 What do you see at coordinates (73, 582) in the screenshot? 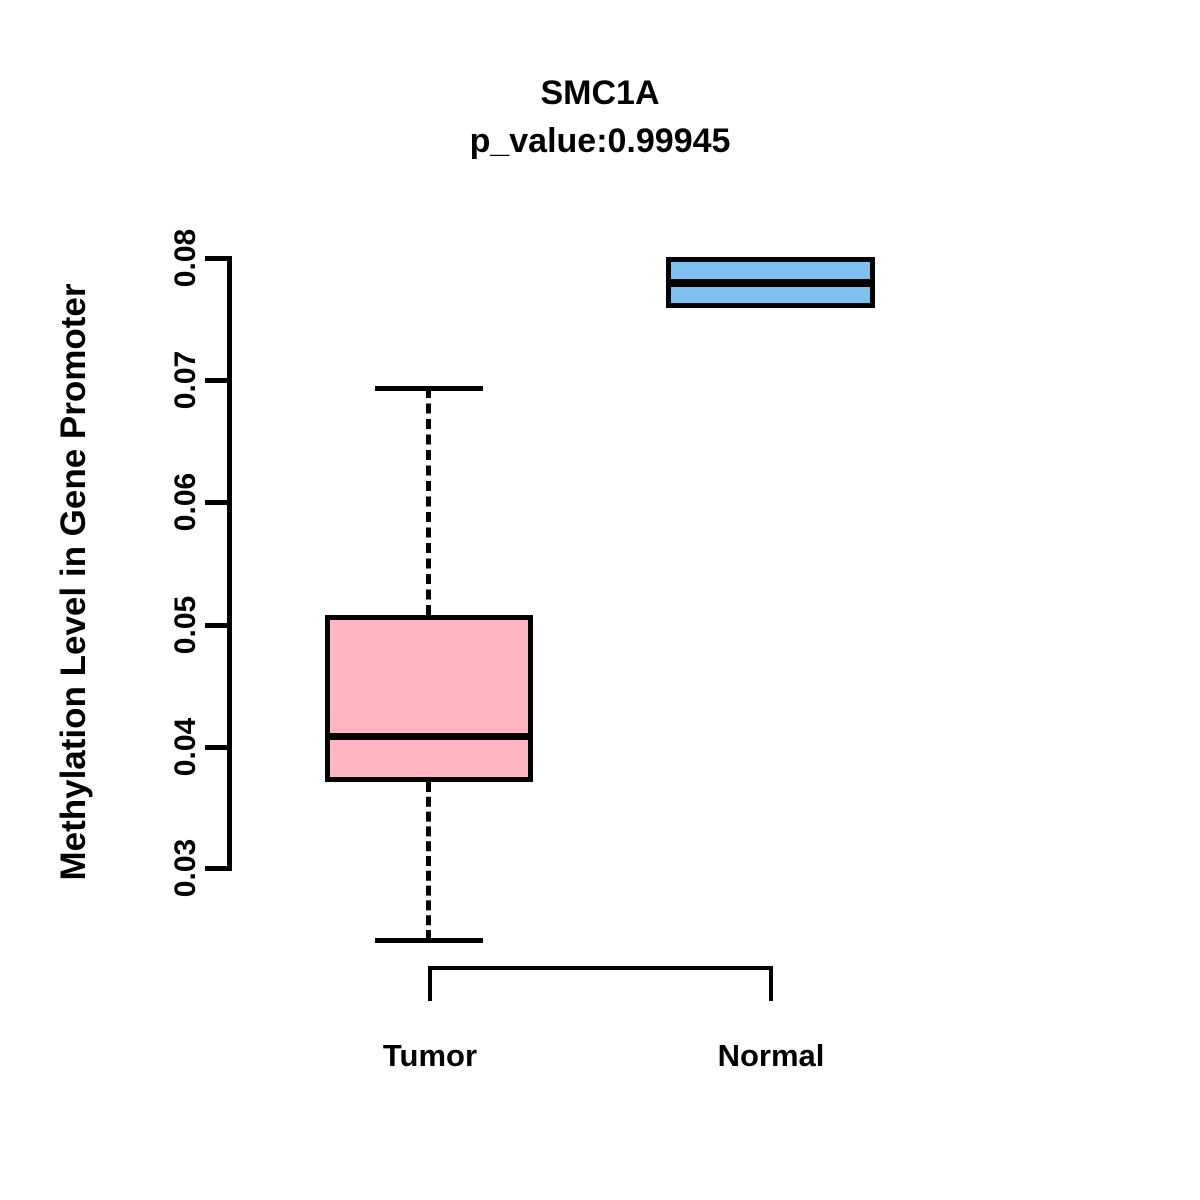
I see `y-axis-title: Methylation Level in Gene Promoter` at bounding box center [73, 582].